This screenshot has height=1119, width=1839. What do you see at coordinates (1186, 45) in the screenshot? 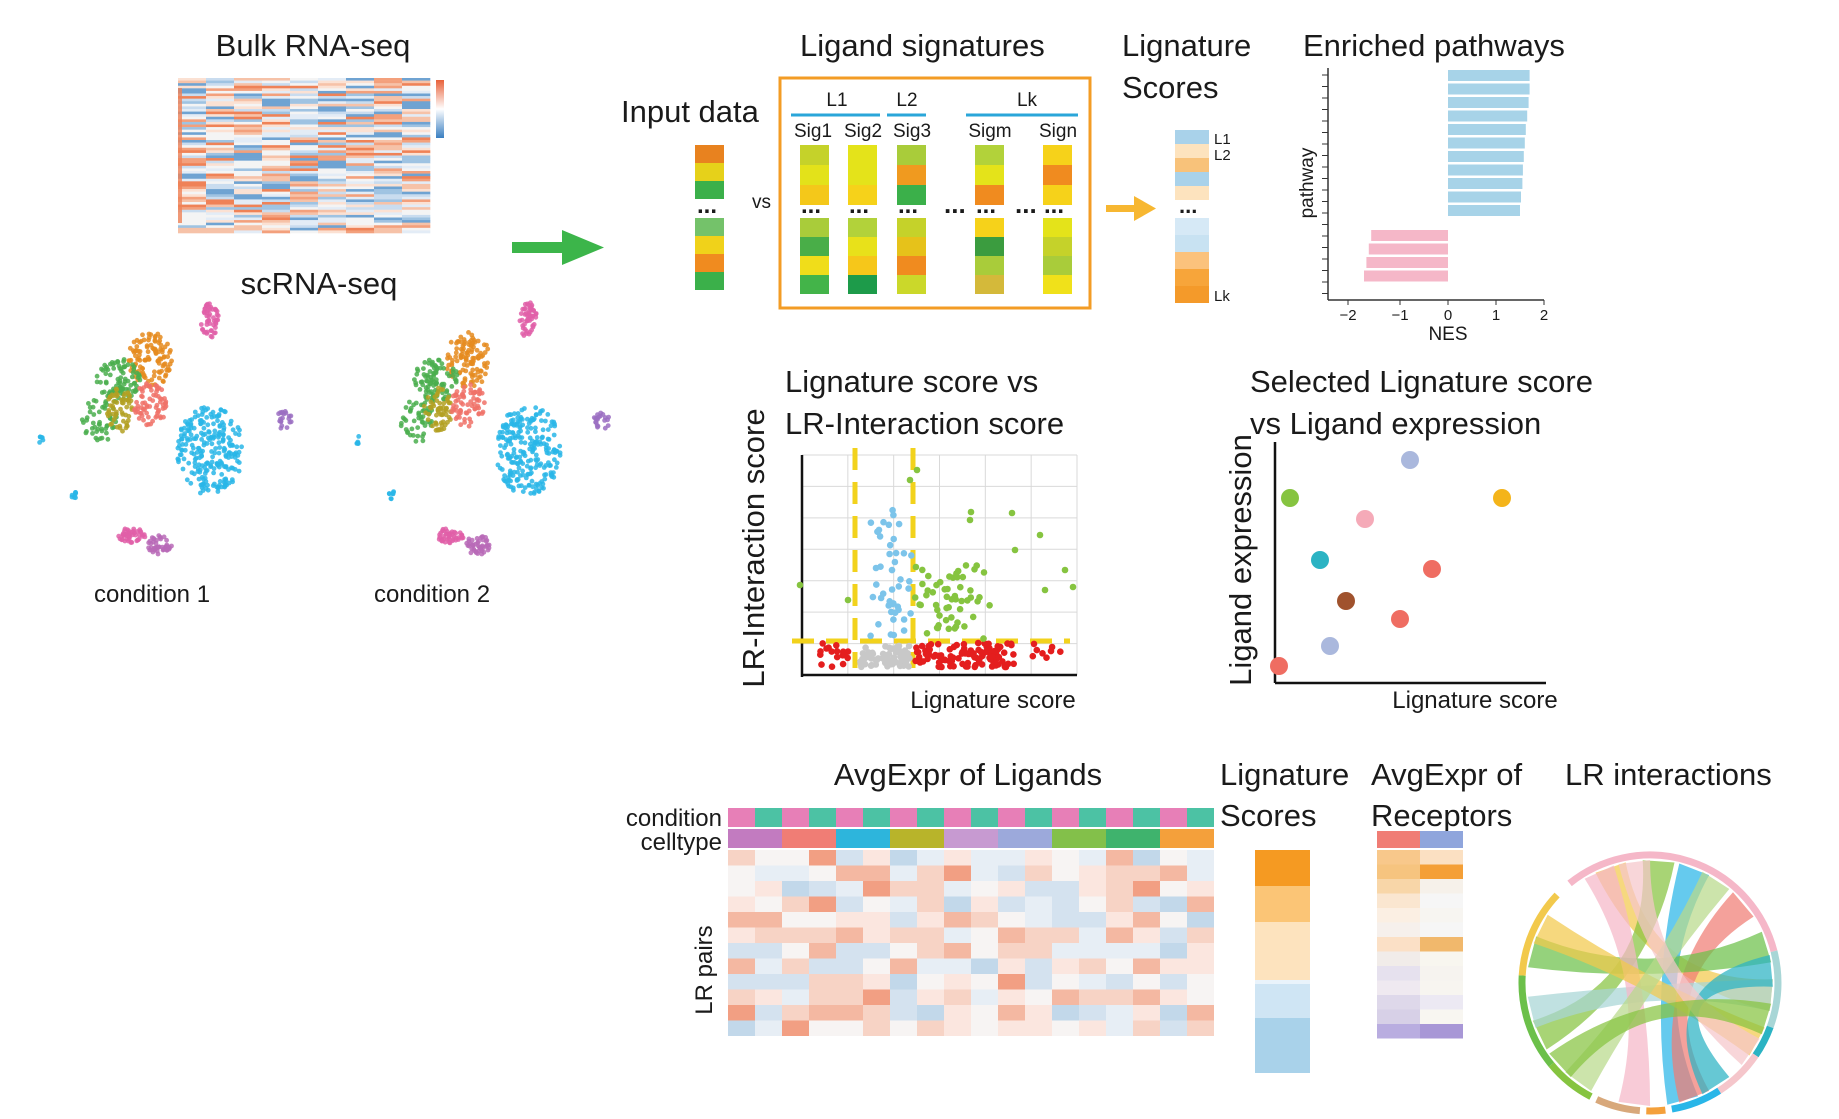
I see `lignature-scores-title-1: Lignature` at bounding box center [1186, 45].